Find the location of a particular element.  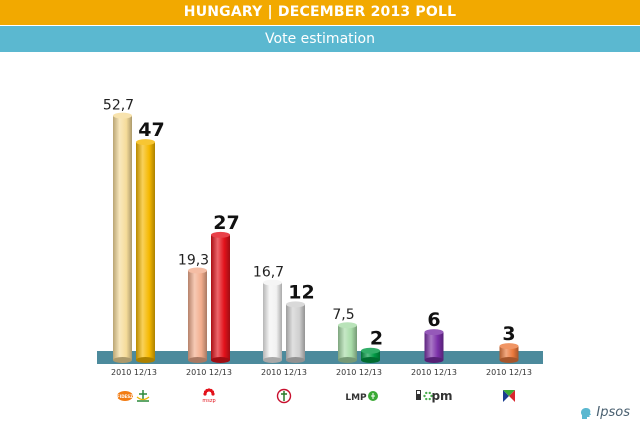

bar-label: 3 is located at coordinates (508, 334).